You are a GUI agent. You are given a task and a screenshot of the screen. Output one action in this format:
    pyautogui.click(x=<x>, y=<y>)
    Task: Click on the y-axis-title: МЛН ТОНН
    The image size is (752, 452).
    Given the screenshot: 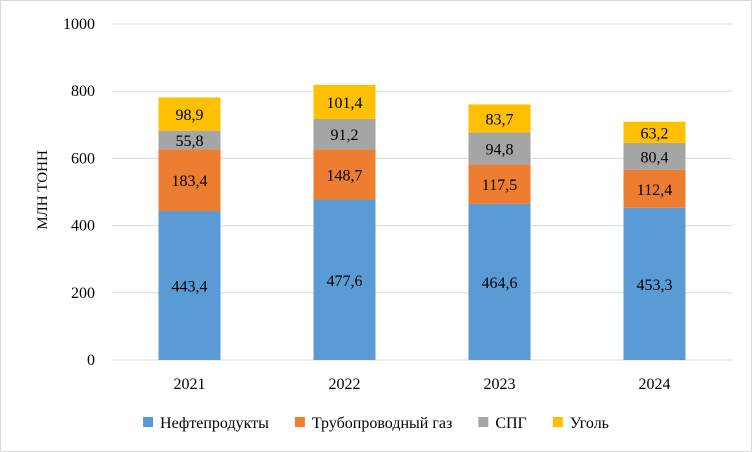 What is the action you would take?
    pyautogui.click(x=43, y=190)
    